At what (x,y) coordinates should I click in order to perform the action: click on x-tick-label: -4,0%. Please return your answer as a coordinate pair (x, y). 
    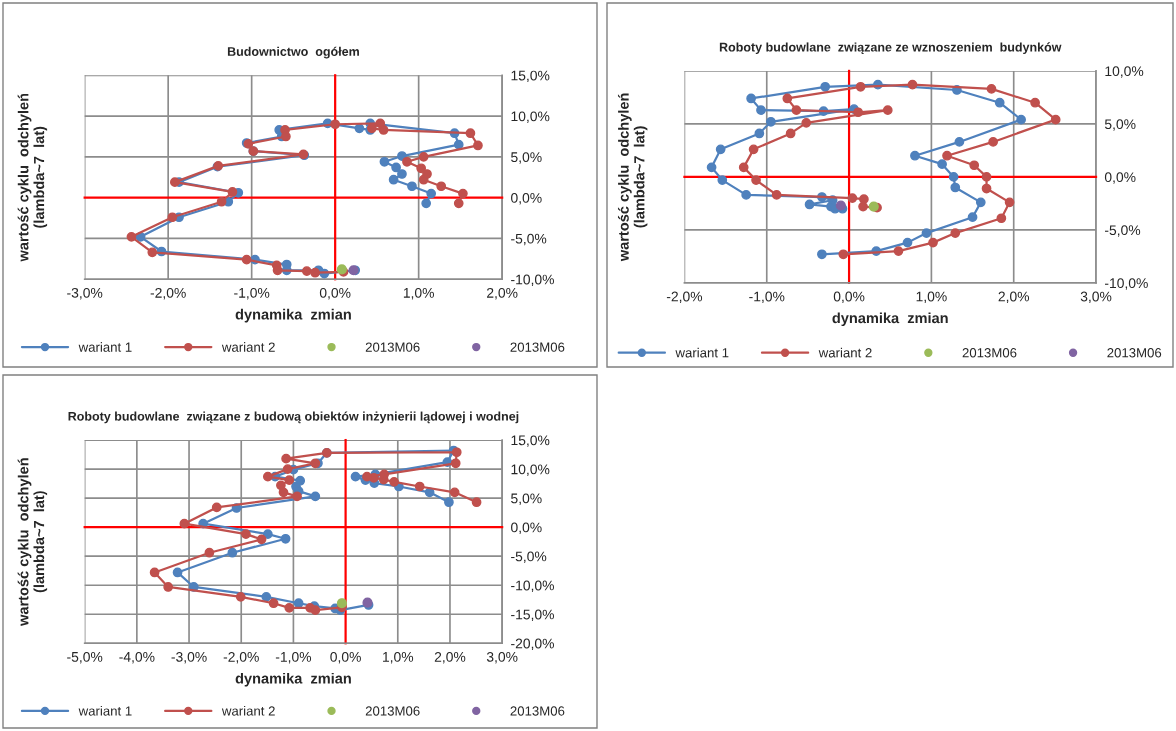
    Looking at the image, I should click on (137, 657).